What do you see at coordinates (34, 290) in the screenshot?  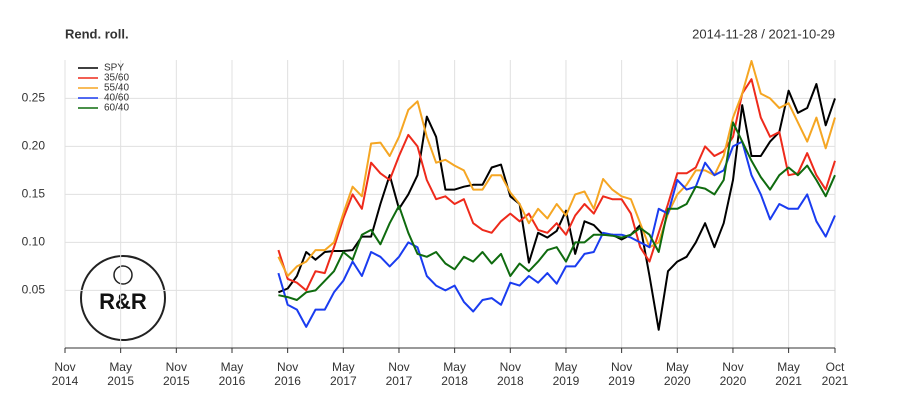 I see `y-tick-label: 0.05` at bounding box center [34, 290].